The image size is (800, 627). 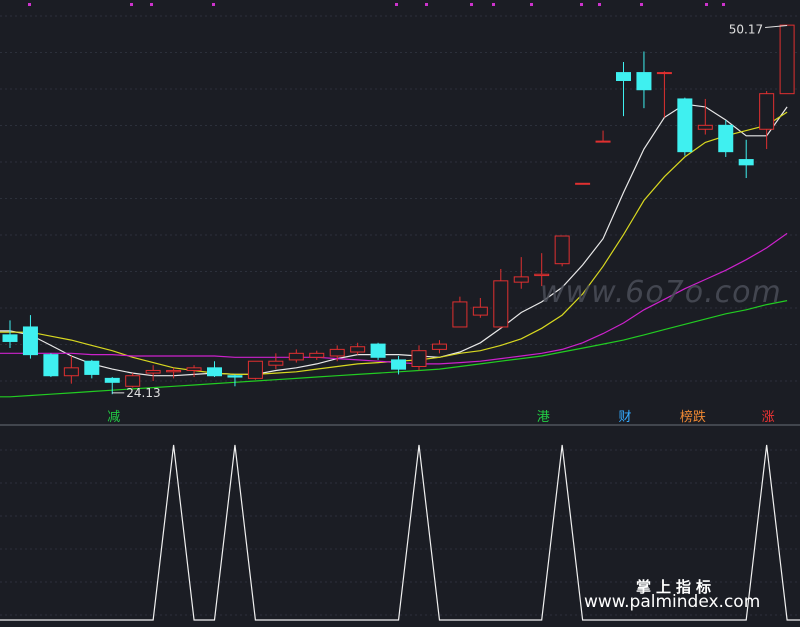 I want to click on top-dot-markers, so click(x=376, y=4).